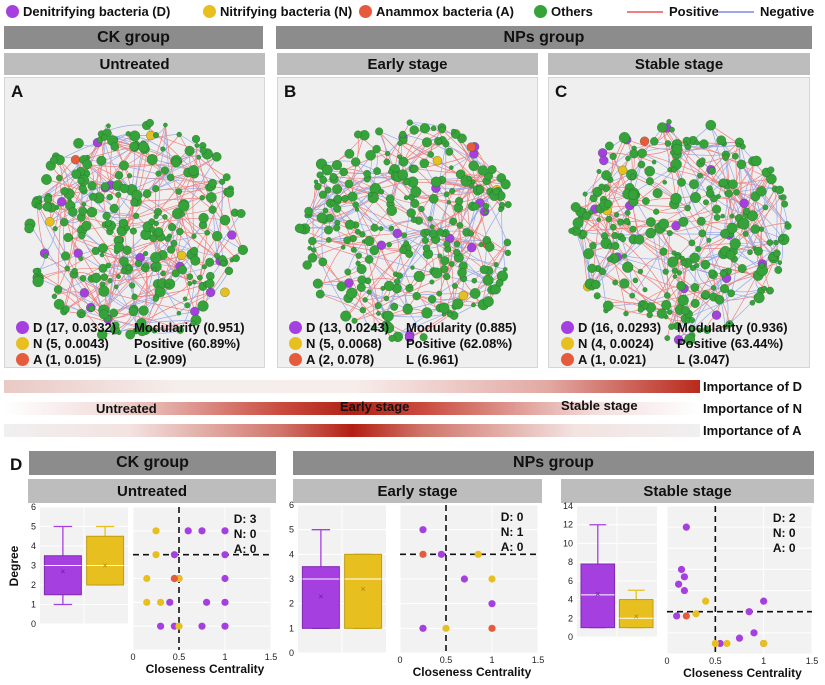 Image resolution: width=825 pixels, height=685 pixels. What do you see at coordinates (812, 661) in the screenshot?
I see `x-tick-label: 1.5` at bounding box center [812, 661].